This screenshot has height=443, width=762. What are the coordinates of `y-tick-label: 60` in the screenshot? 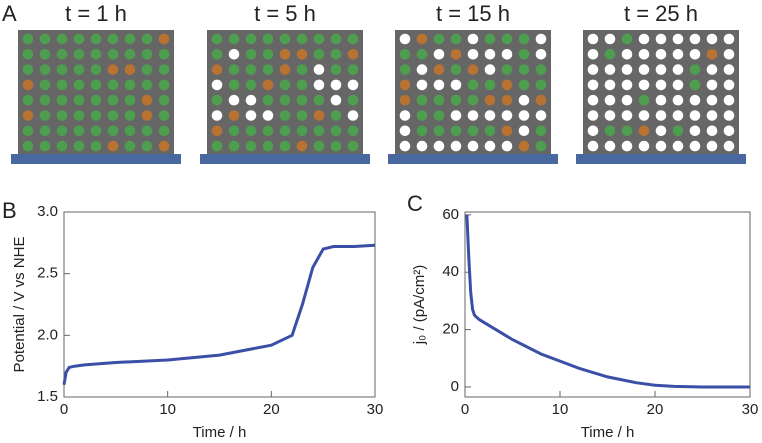 It's located at (450, 214).